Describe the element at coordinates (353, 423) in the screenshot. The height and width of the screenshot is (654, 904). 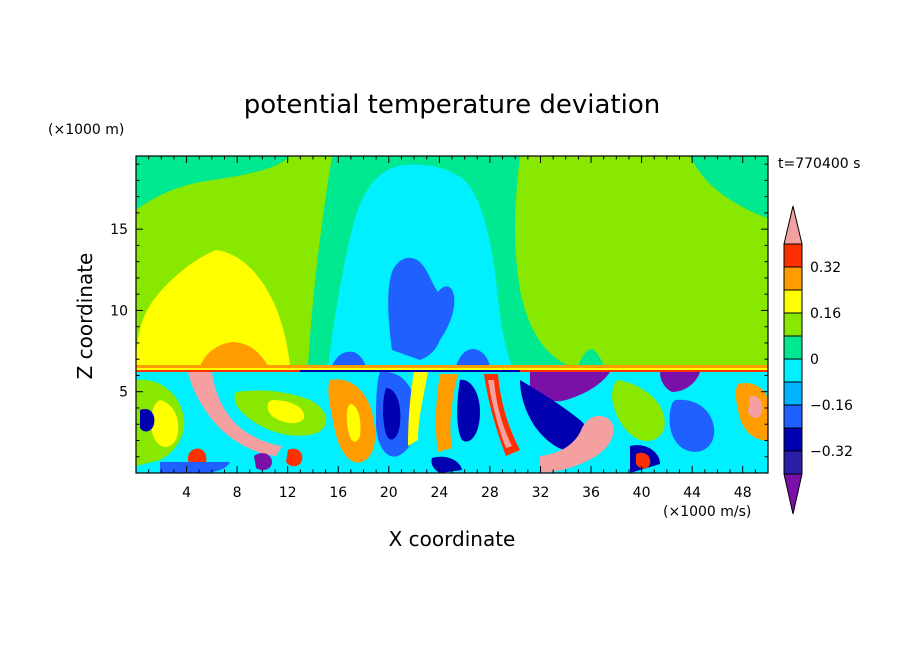
I see `lower-yellow-column` at that location.